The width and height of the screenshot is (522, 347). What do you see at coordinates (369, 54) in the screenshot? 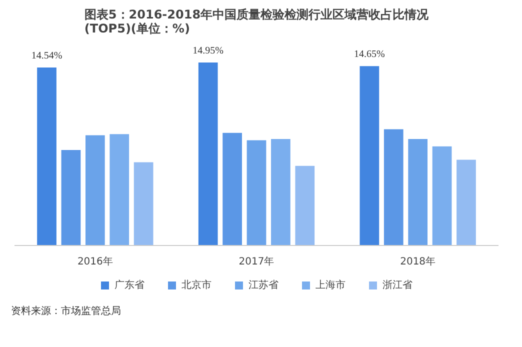
I see `data-label: 14.65%` at bounding box center [369, 54].